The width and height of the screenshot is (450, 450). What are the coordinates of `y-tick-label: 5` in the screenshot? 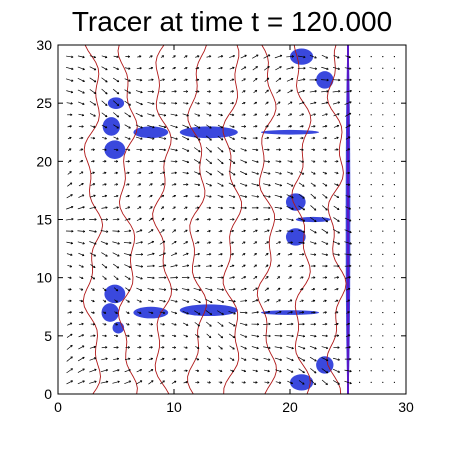 It's located at (48, 336).